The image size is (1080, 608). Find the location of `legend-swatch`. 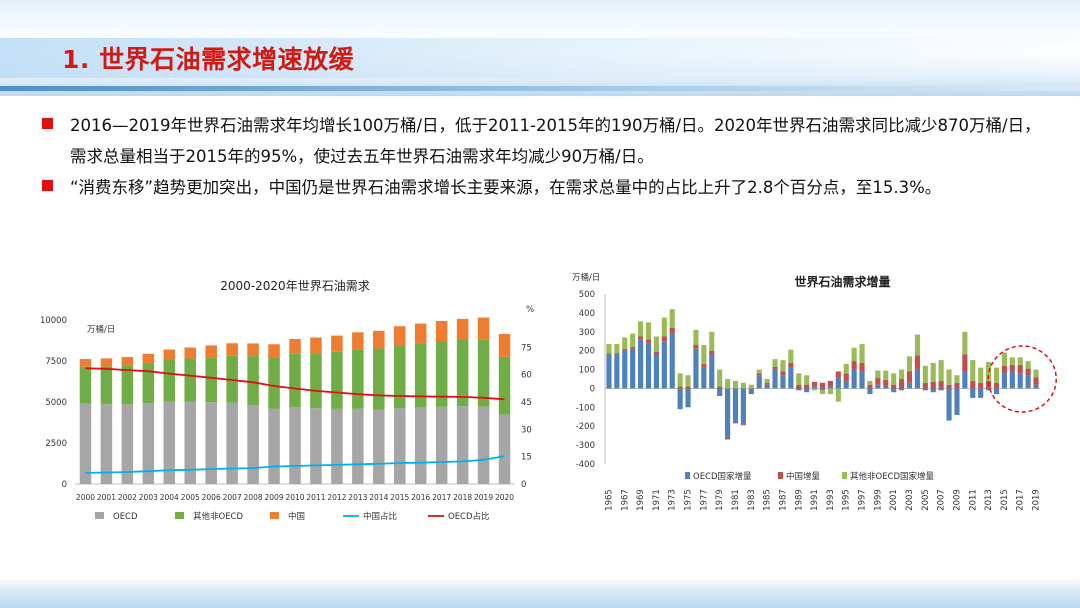

legend-swatch is located at coordinates (687, 475).